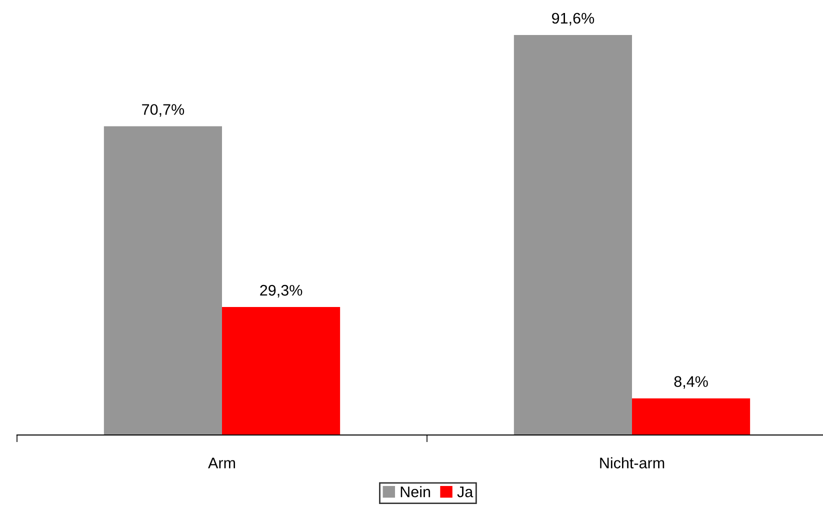 The image size is (823, 511). What do you see at coordinates (415, 492) in the screenshot?
I see `legend-label: Nein` at bounding box center [415, 492].